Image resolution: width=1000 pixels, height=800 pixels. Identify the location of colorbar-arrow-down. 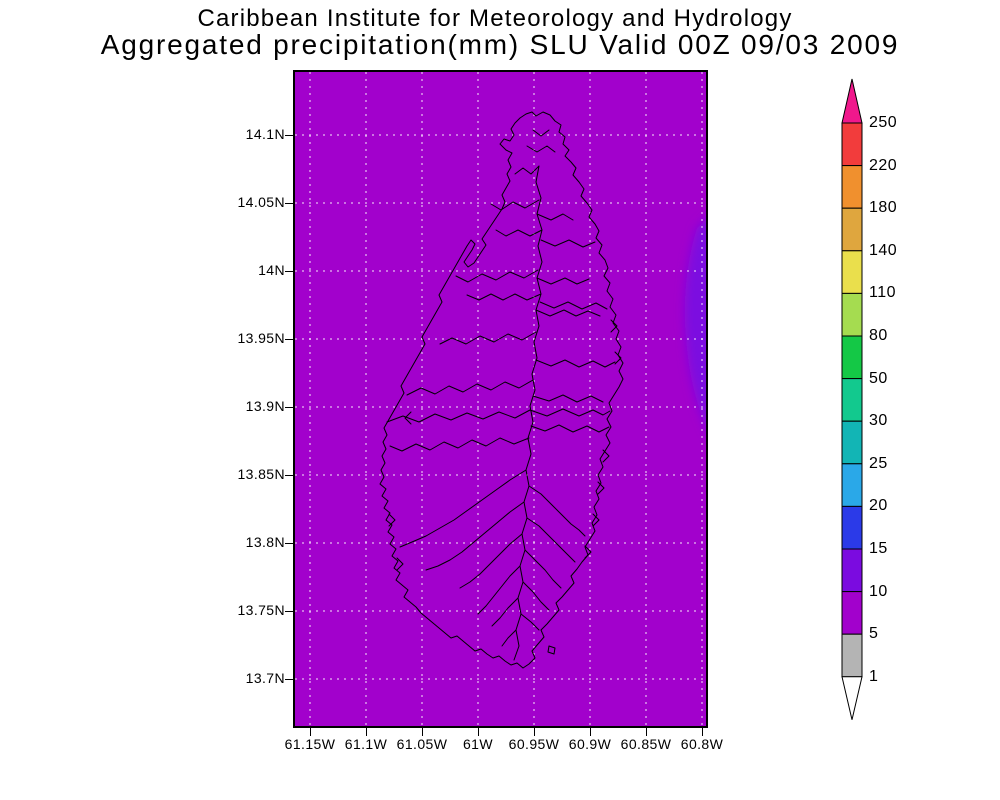
(852, 698).